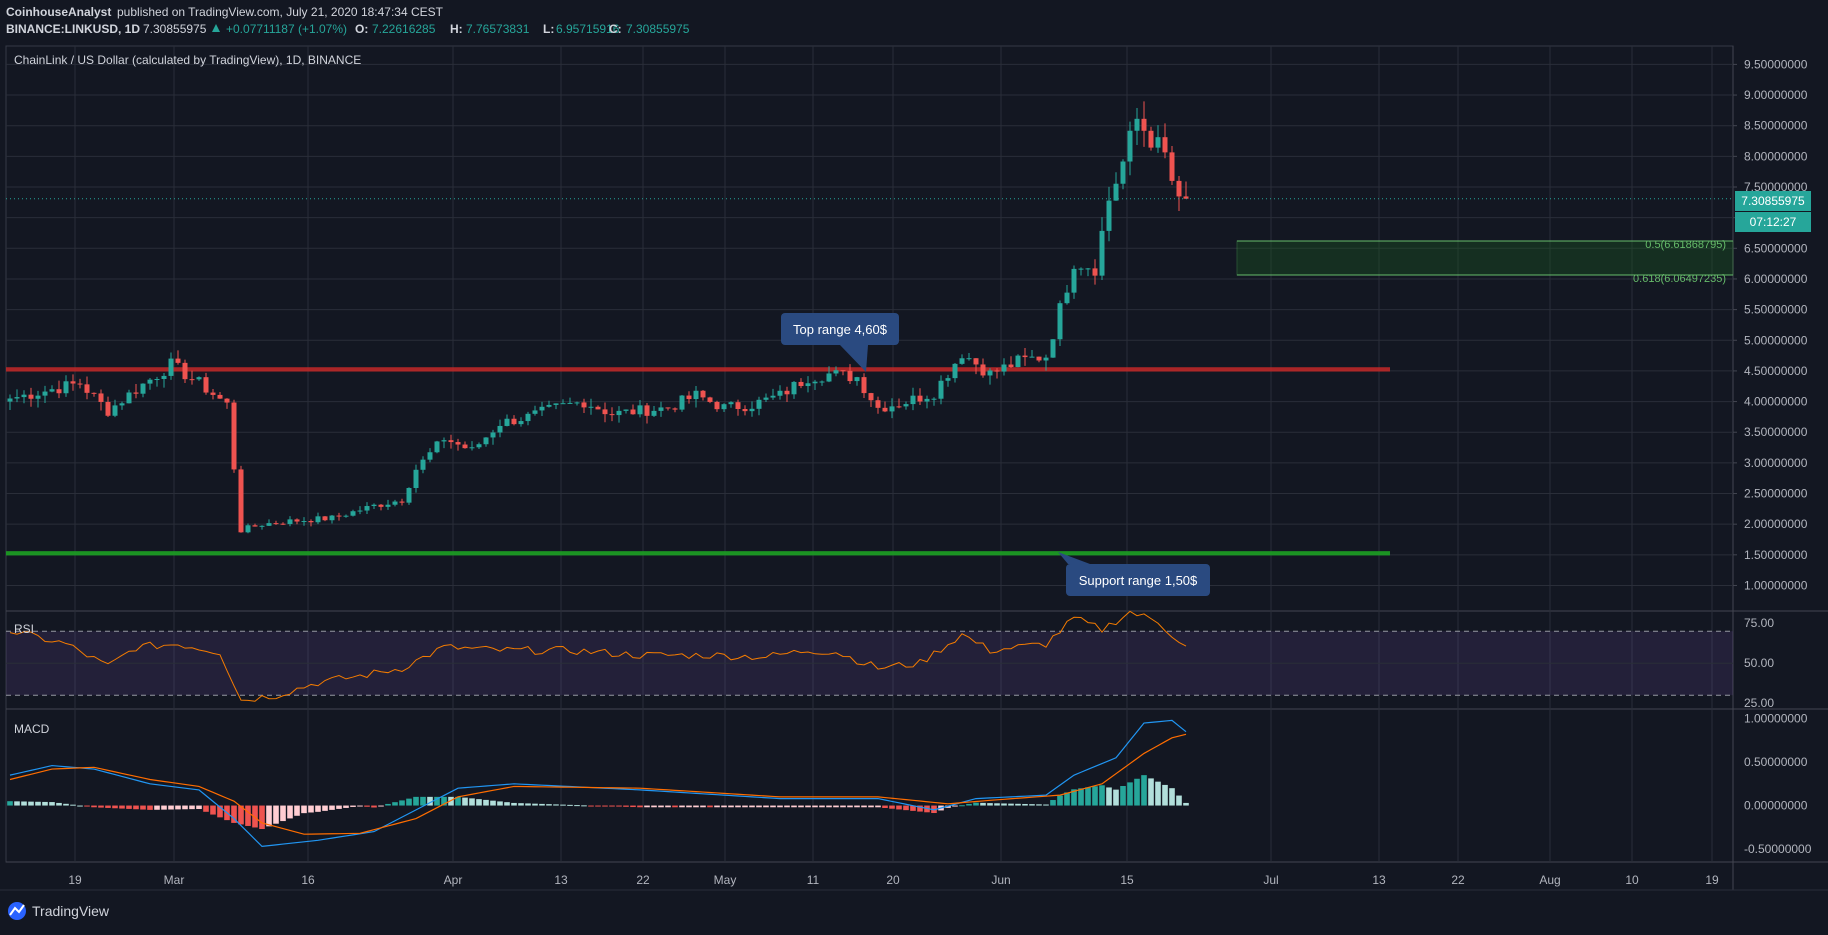  I want to click on author-name: CoinhouseAnalyst, so click(58, 12).